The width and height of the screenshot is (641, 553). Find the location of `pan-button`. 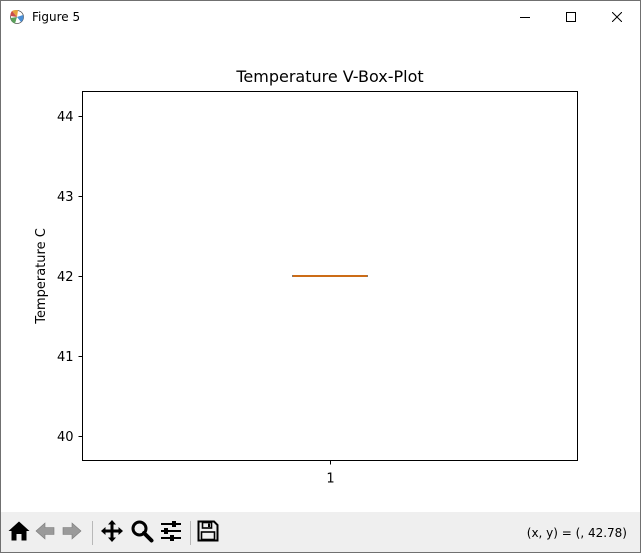

pan-button is located at coordinates (112, 533).